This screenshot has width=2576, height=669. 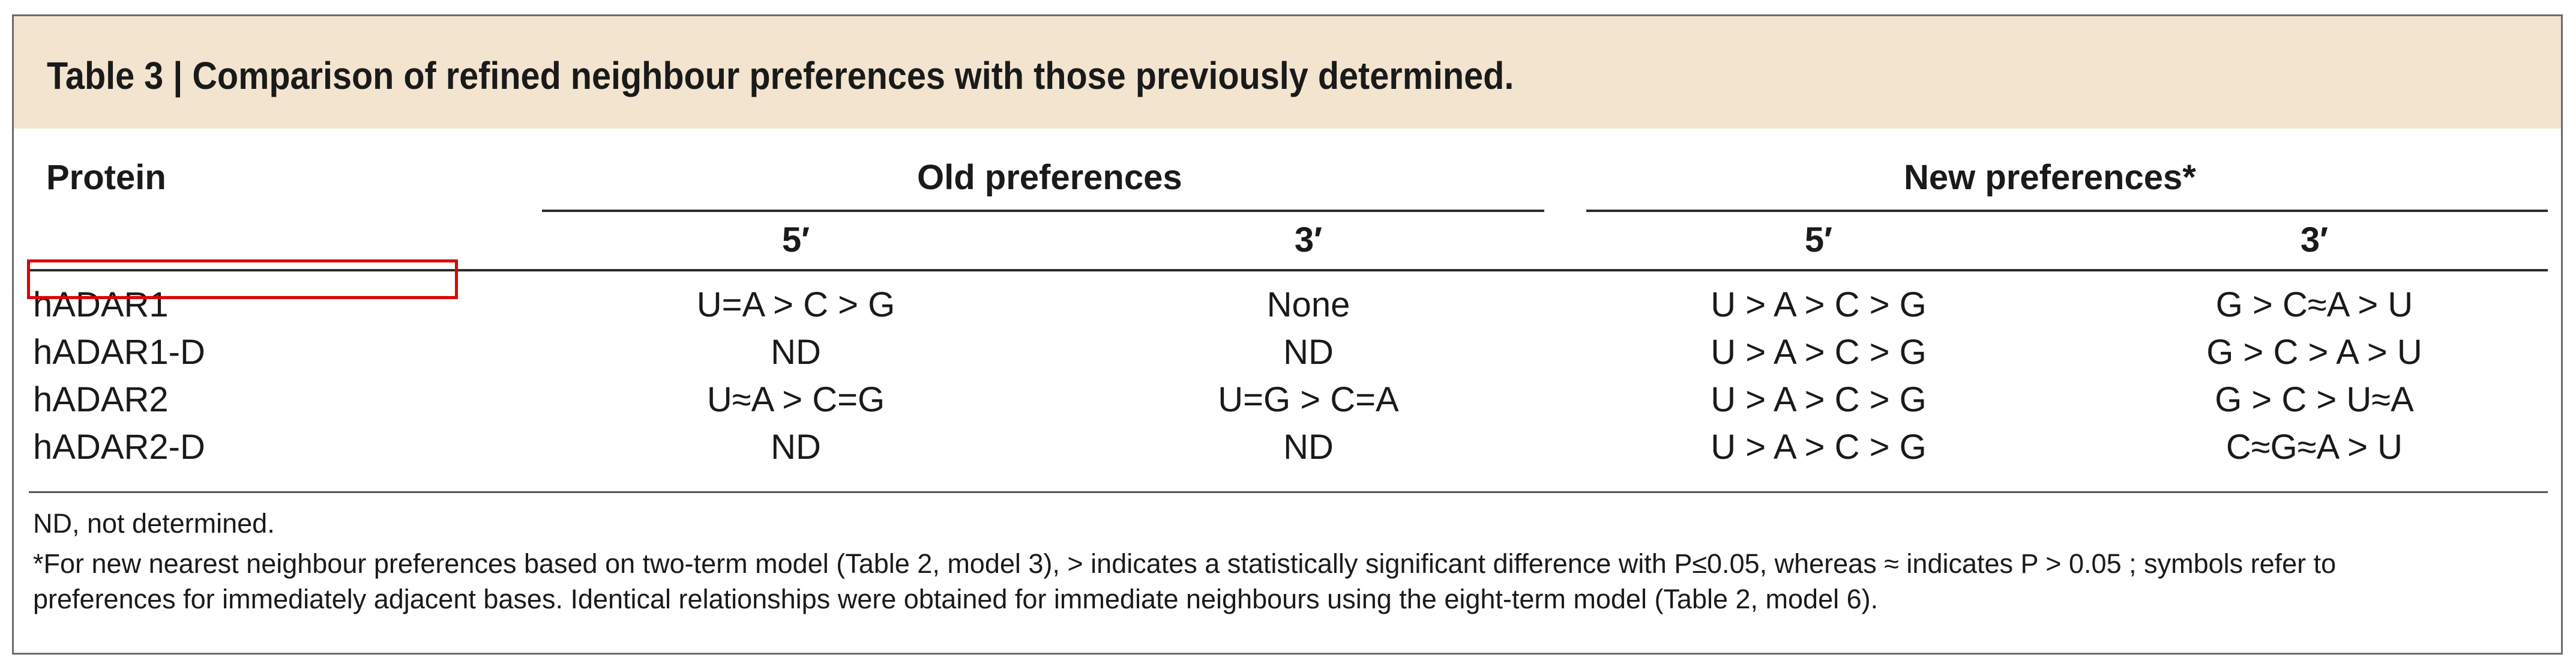 I want to click on old-preferences-rule, so click(x=1043, y=211).